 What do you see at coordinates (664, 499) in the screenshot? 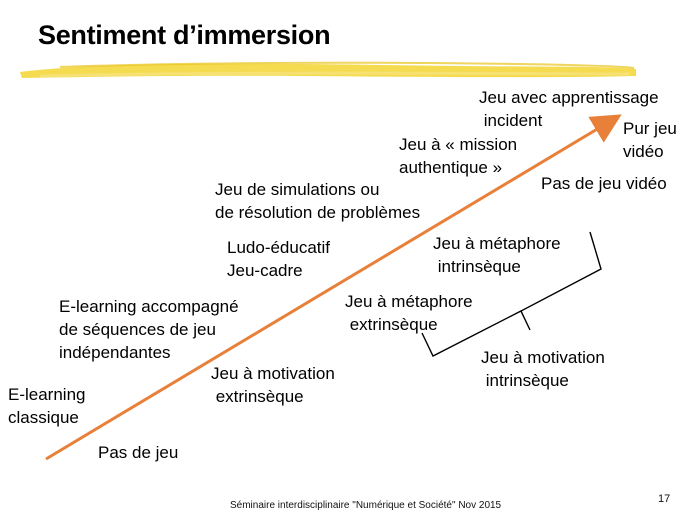
I see `page-number: 17` at bounding box center [664, 499].